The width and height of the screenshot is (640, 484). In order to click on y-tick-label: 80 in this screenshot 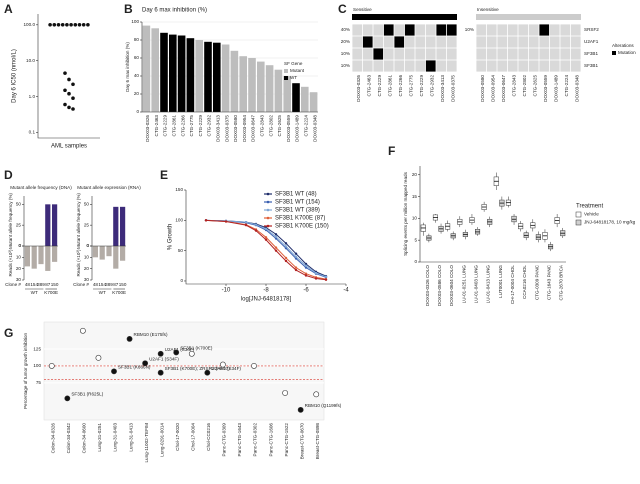, I will do `click(137, 39)`.